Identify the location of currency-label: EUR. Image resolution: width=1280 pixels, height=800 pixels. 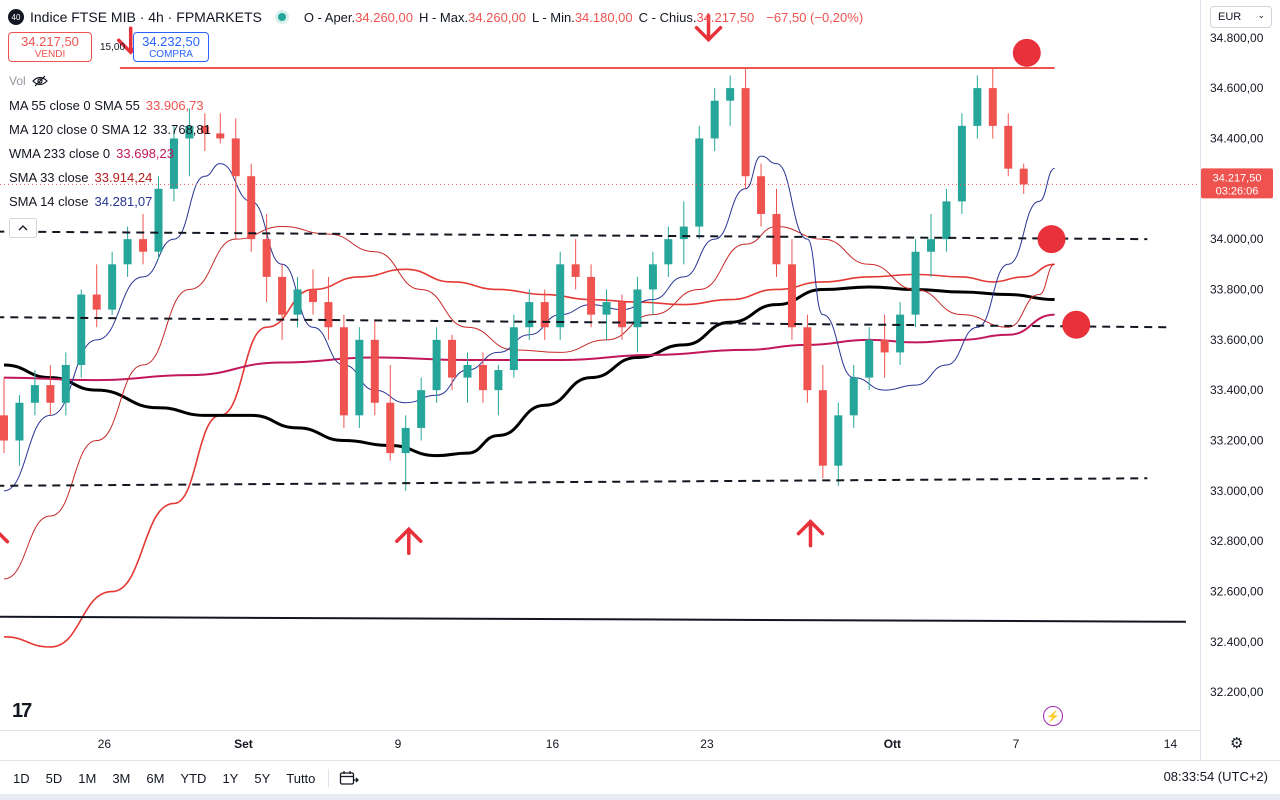
(1230, 17).